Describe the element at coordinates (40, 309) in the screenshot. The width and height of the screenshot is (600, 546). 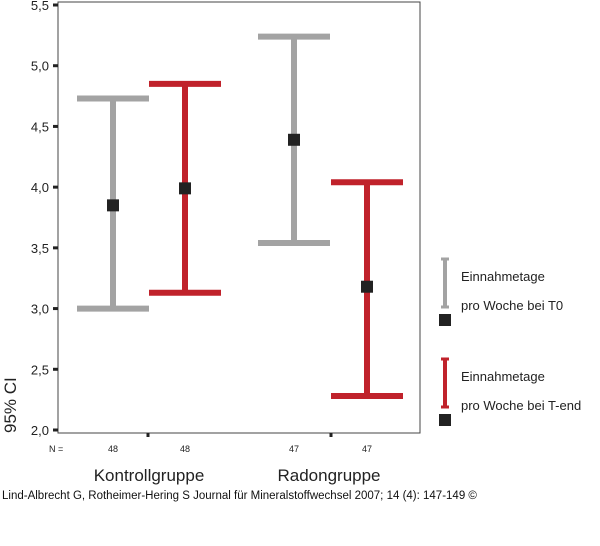
I see `y-tick-label: 3,0` at that location.